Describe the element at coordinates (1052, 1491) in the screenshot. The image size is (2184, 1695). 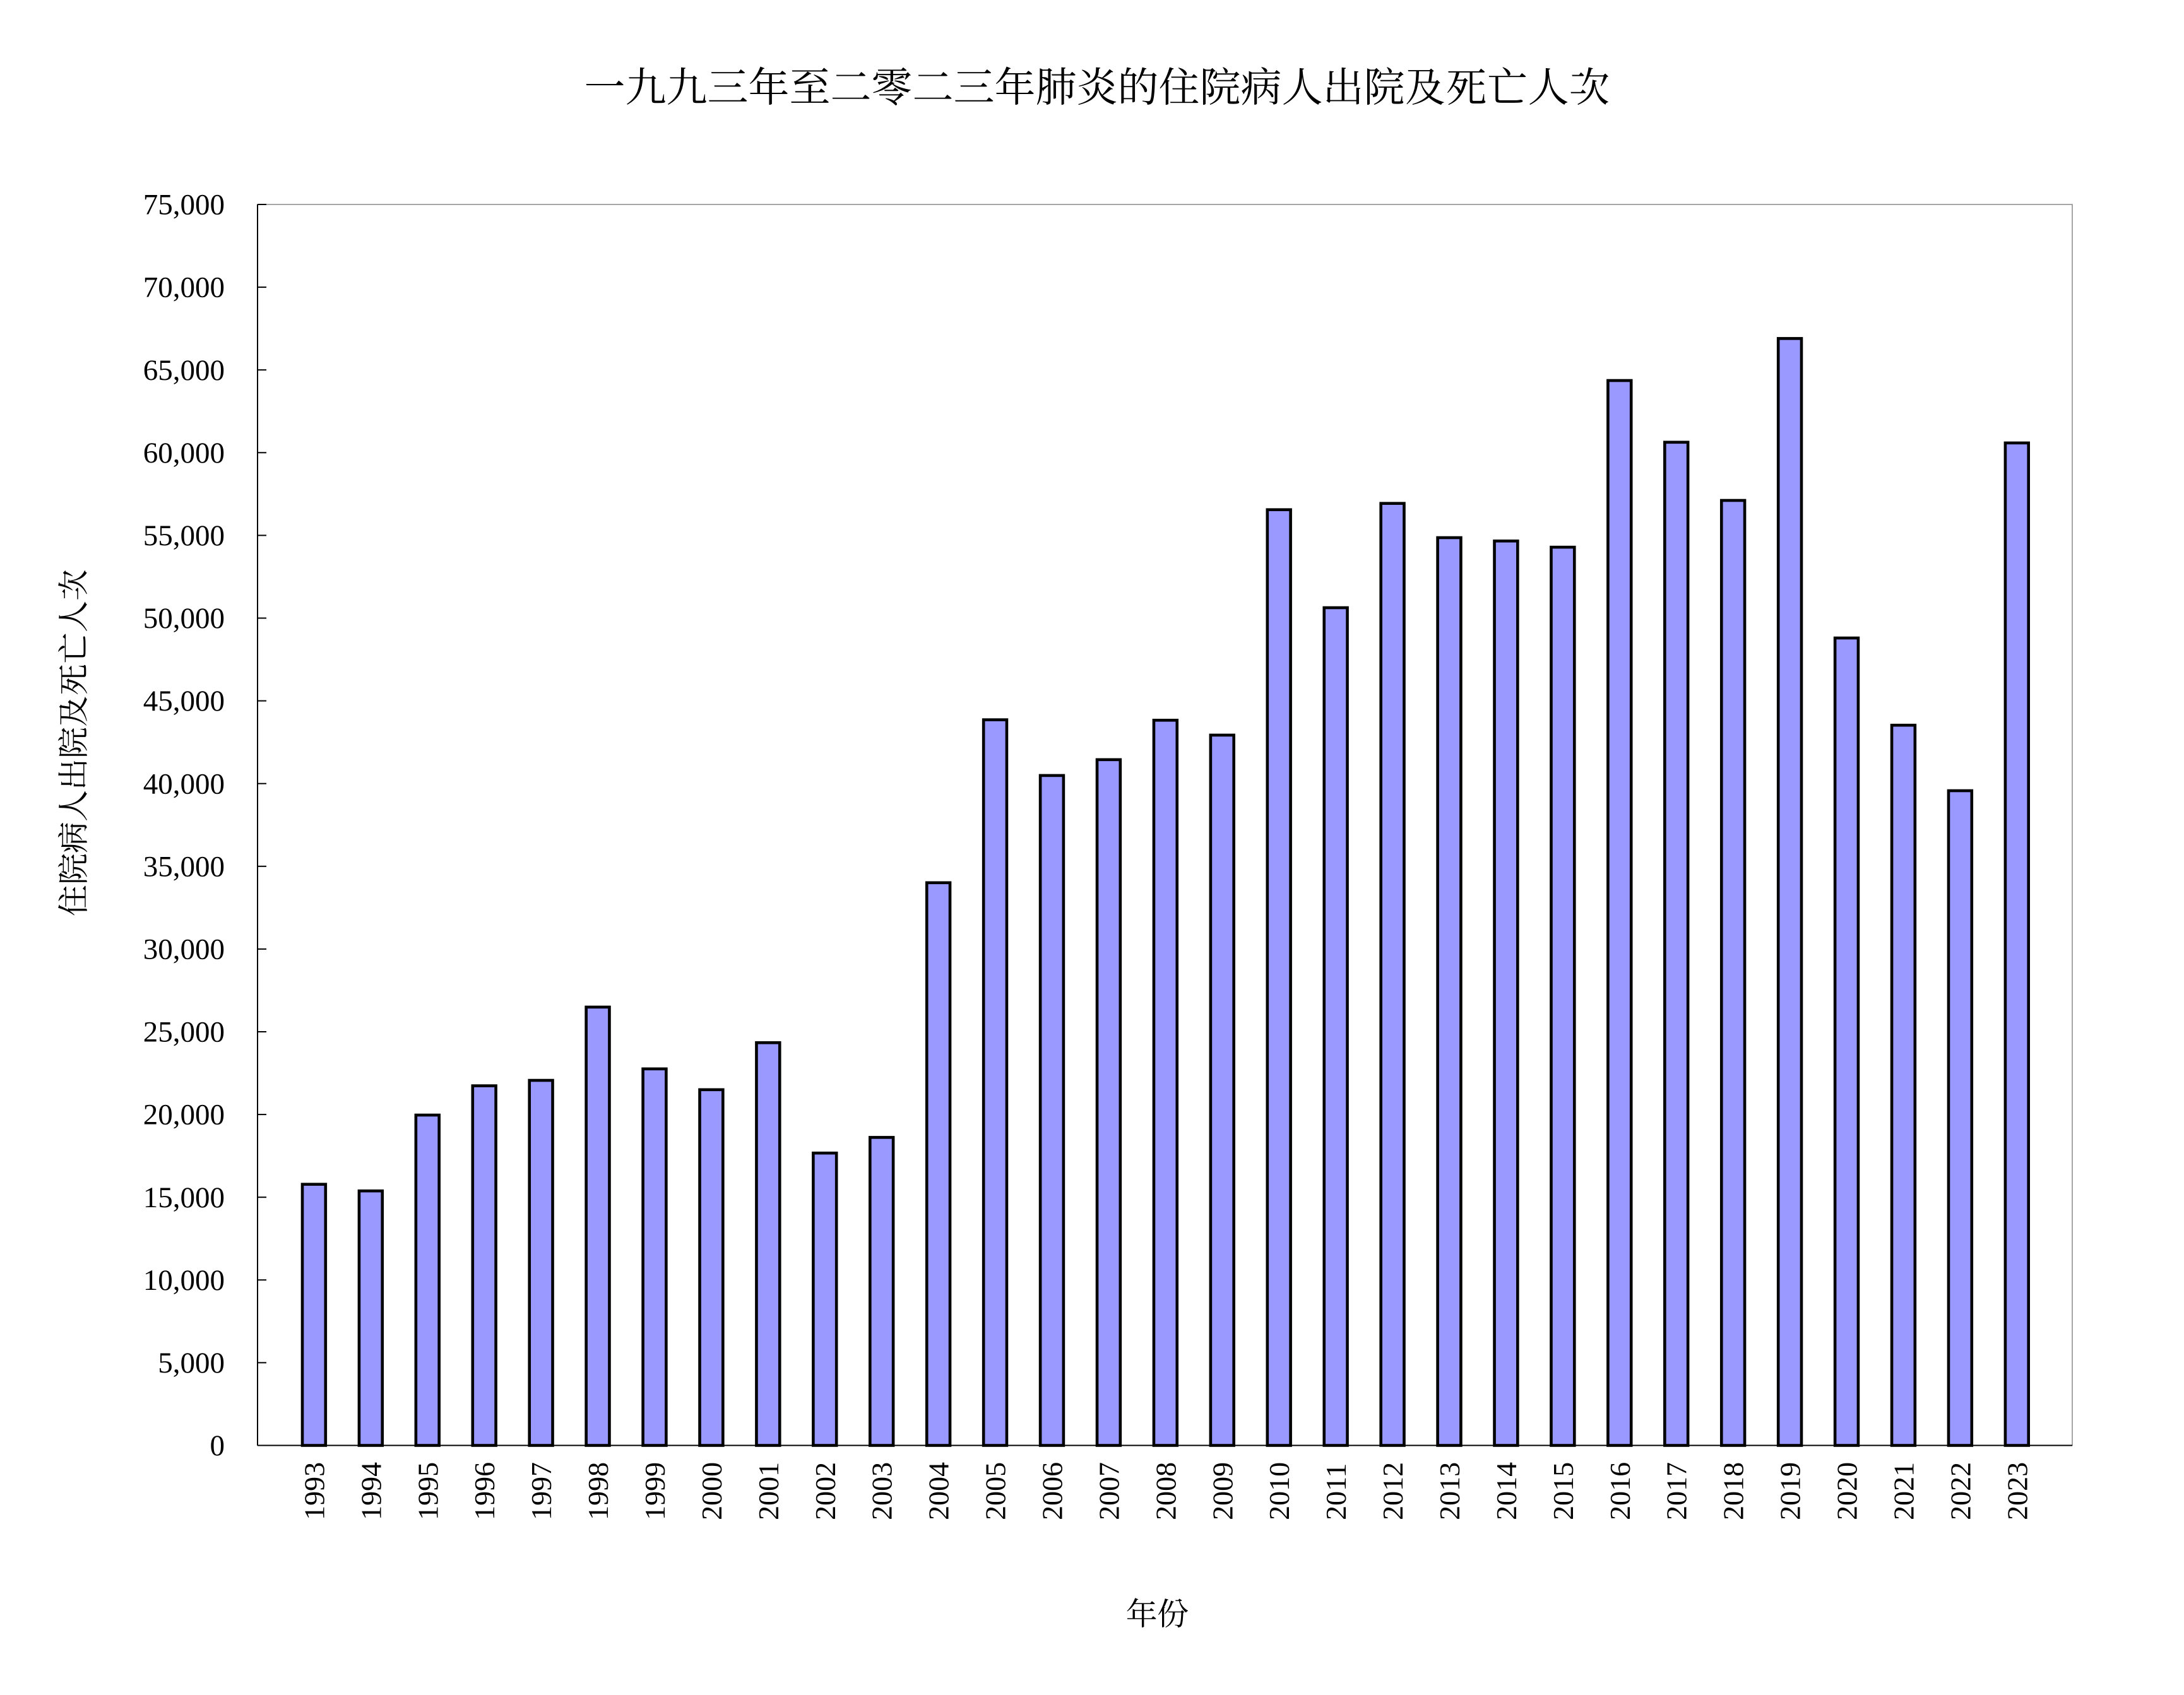
I see `svg-text: 2006` at that location.